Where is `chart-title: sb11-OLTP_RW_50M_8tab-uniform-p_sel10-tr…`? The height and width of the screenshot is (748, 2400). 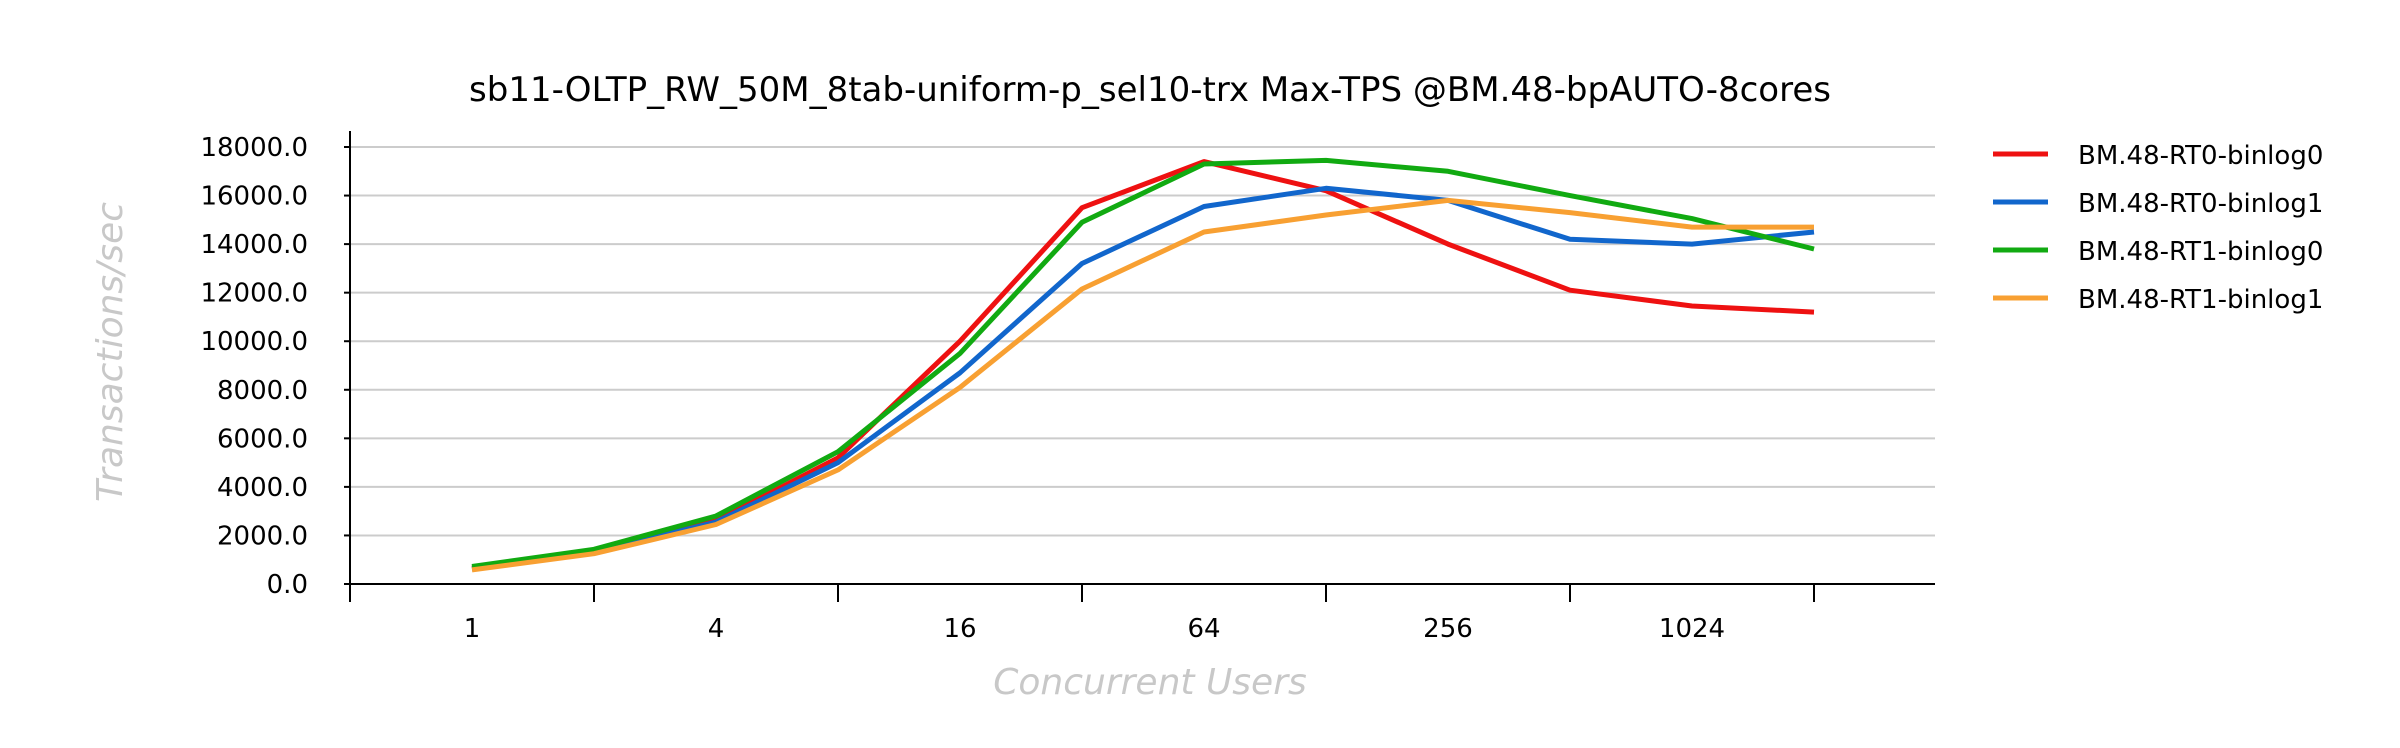 chart-title: sb11-OLTP_RW_50M_8tab-uniform-p_sel10-tr… is located at coordinates (1150, 90).